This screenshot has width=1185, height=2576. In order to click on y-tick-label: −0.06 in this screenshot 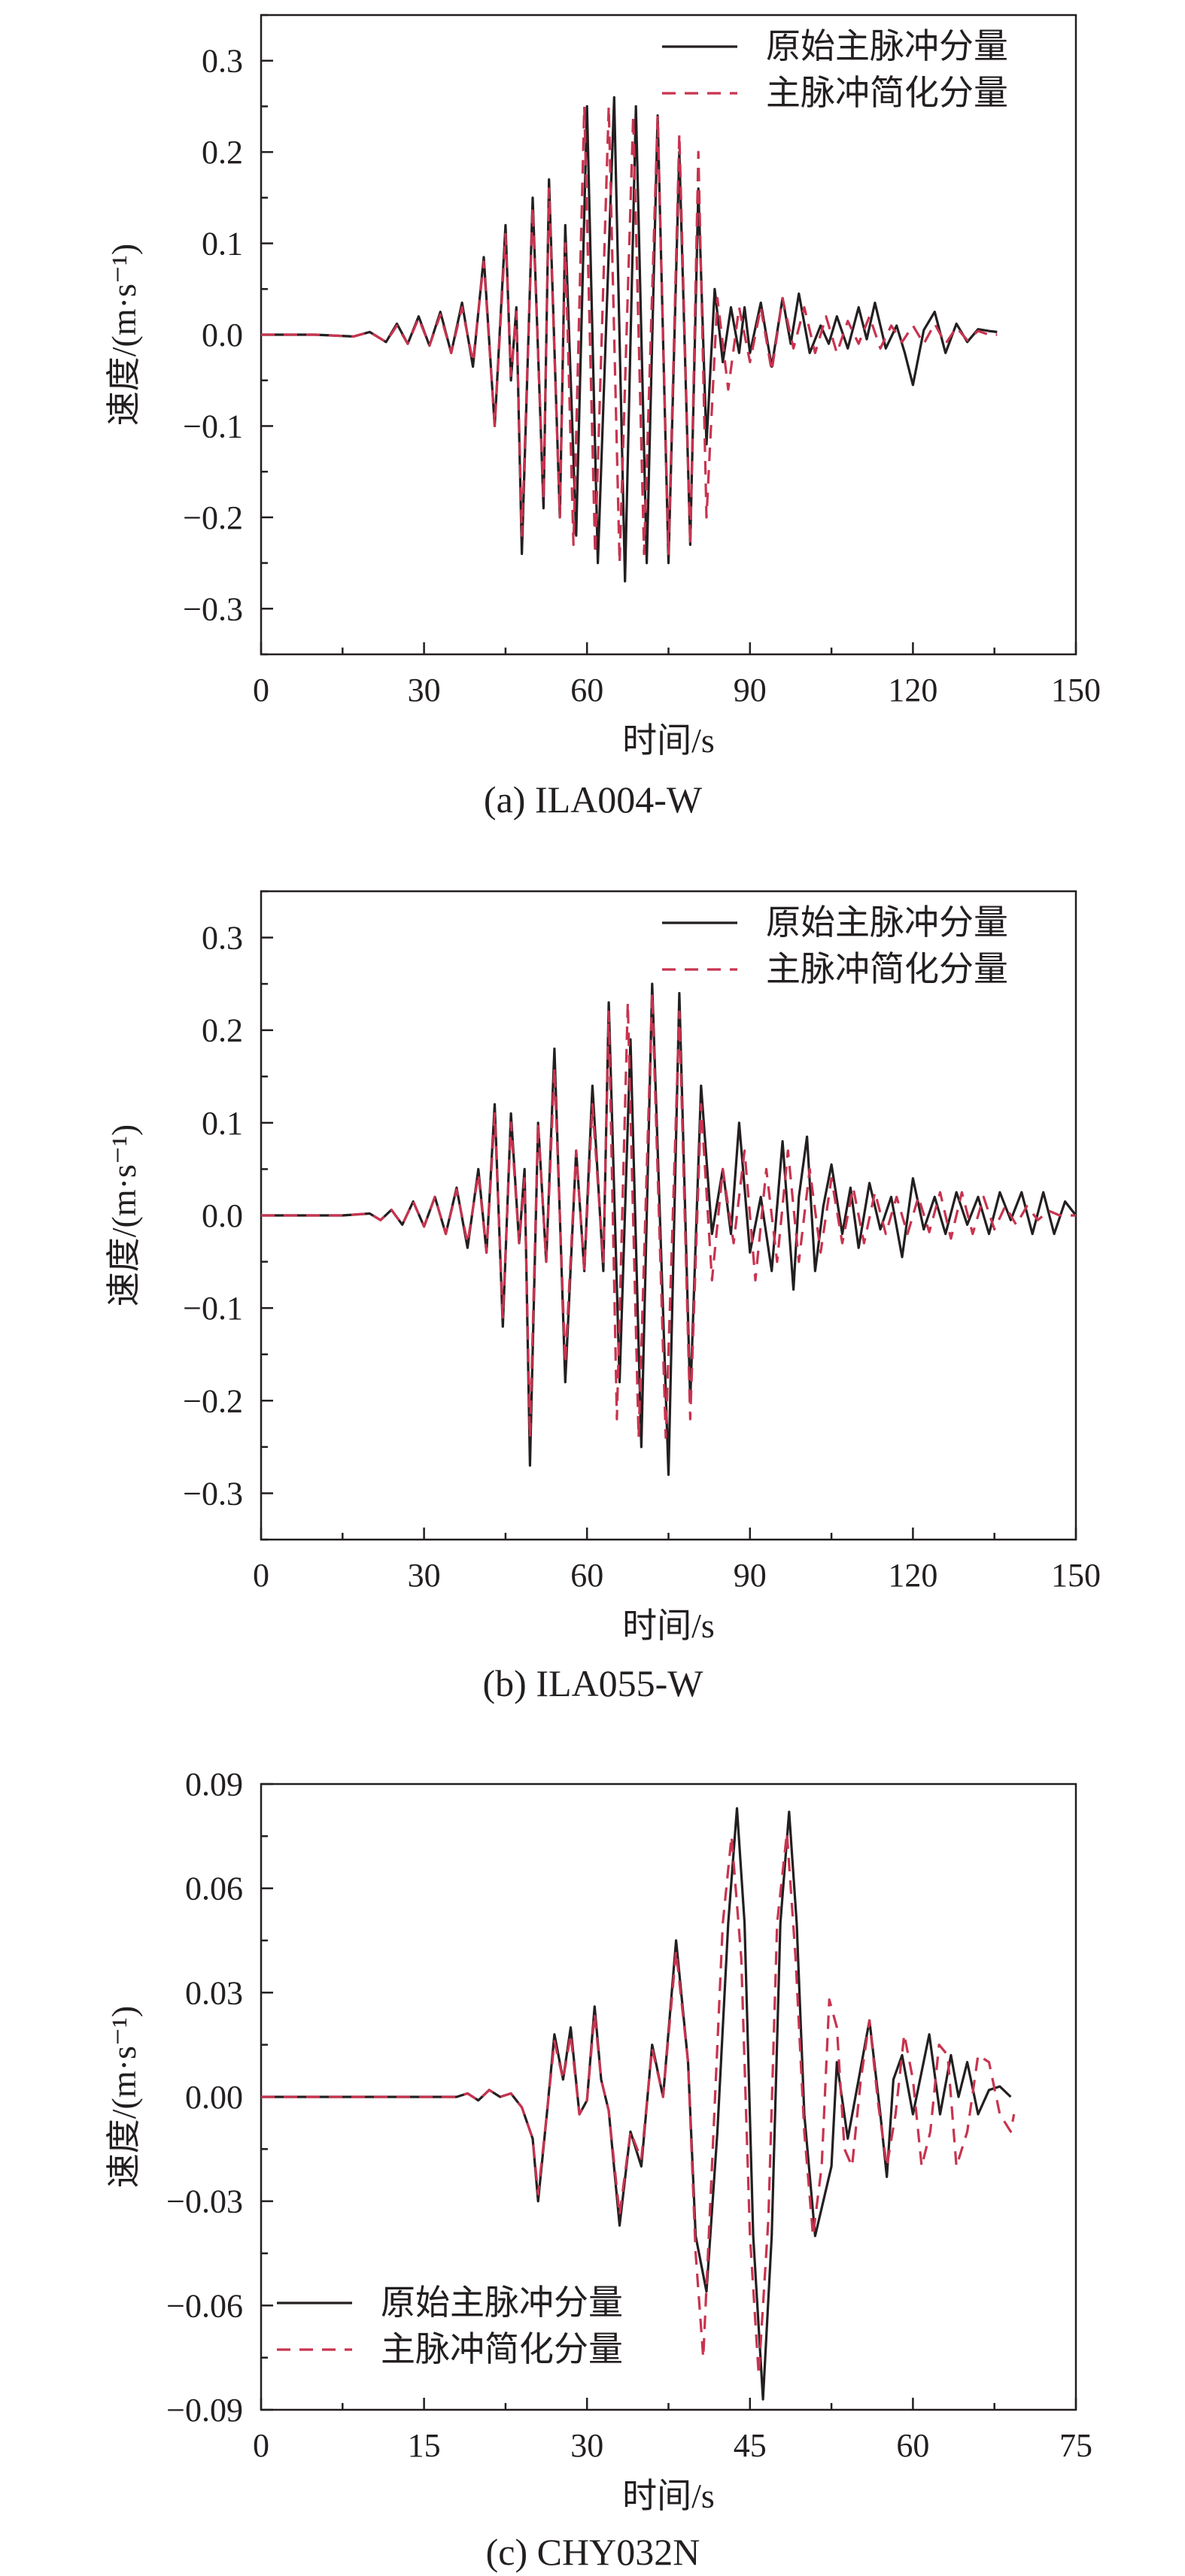, I will do `click(204, 2305)`.